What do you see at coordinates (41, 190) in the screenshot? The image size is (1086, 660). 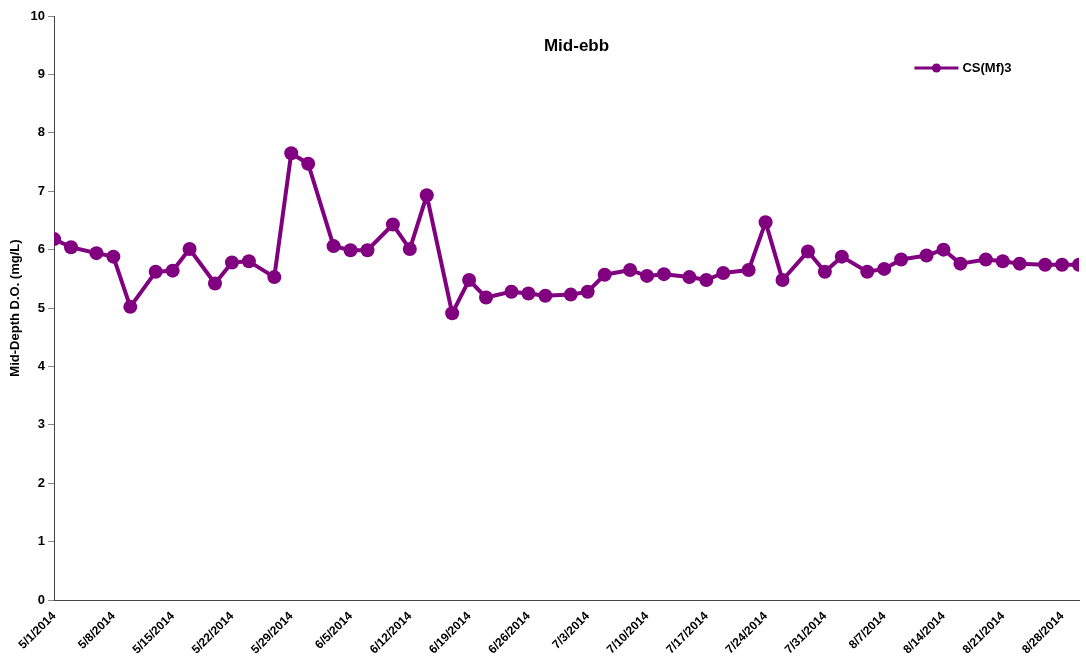 I see `y-tick-label: 7` at bounding box center [41, 190].